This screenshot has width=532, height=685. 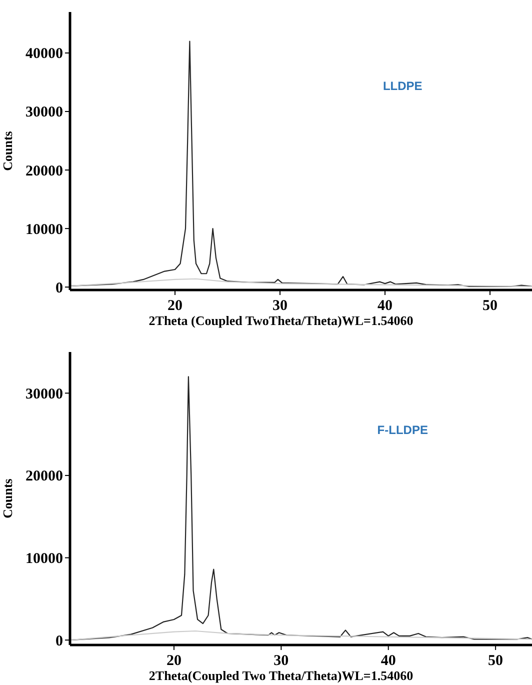 I want to click on annotation: F-LLDPE, so click(x=402, y=430).